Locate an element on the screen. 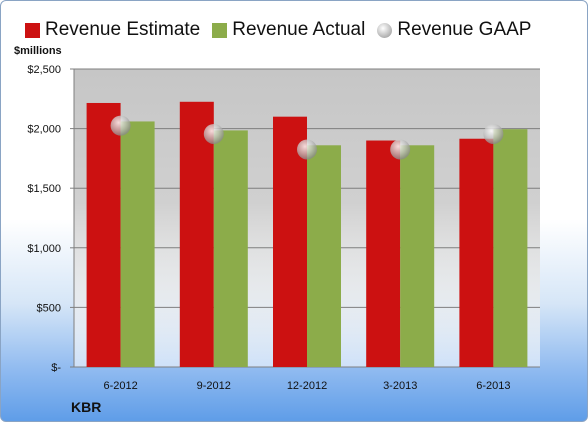 This screenshot has width=588, height=422. legend-item-estimate: Revenue Estimate is located at coordinates (112, 30).